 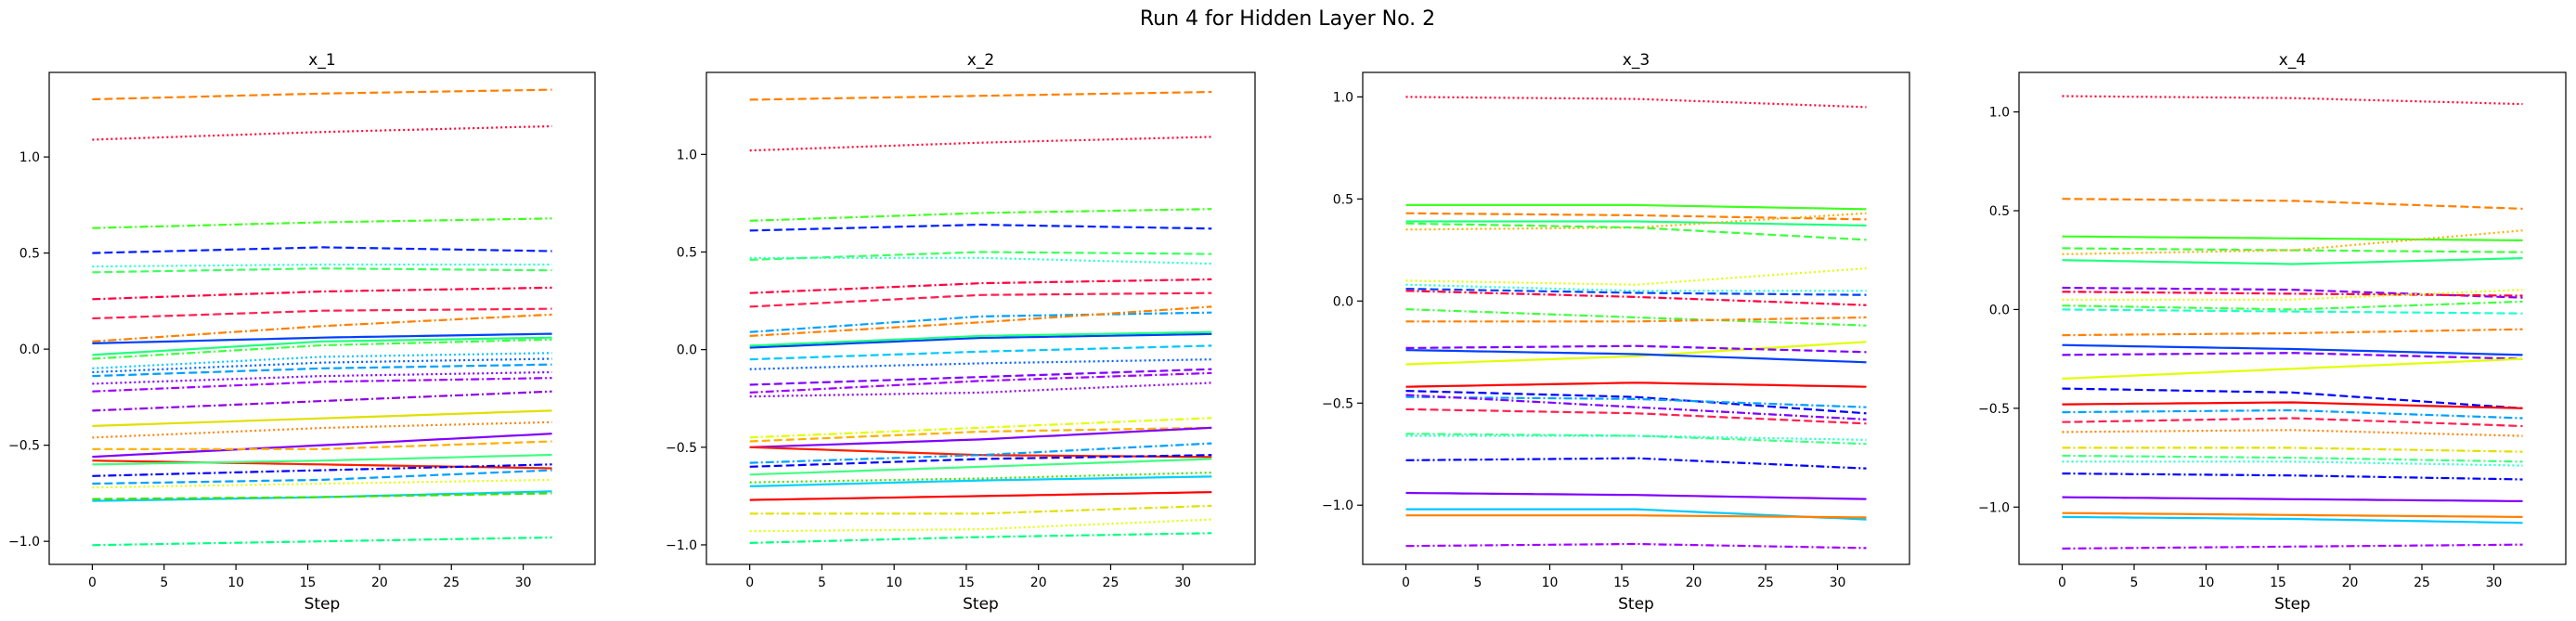 What do you see at coordinates (321, 60) in the screenshot?
I see `subplot-title: x_1` at bounding box center [321, 60].